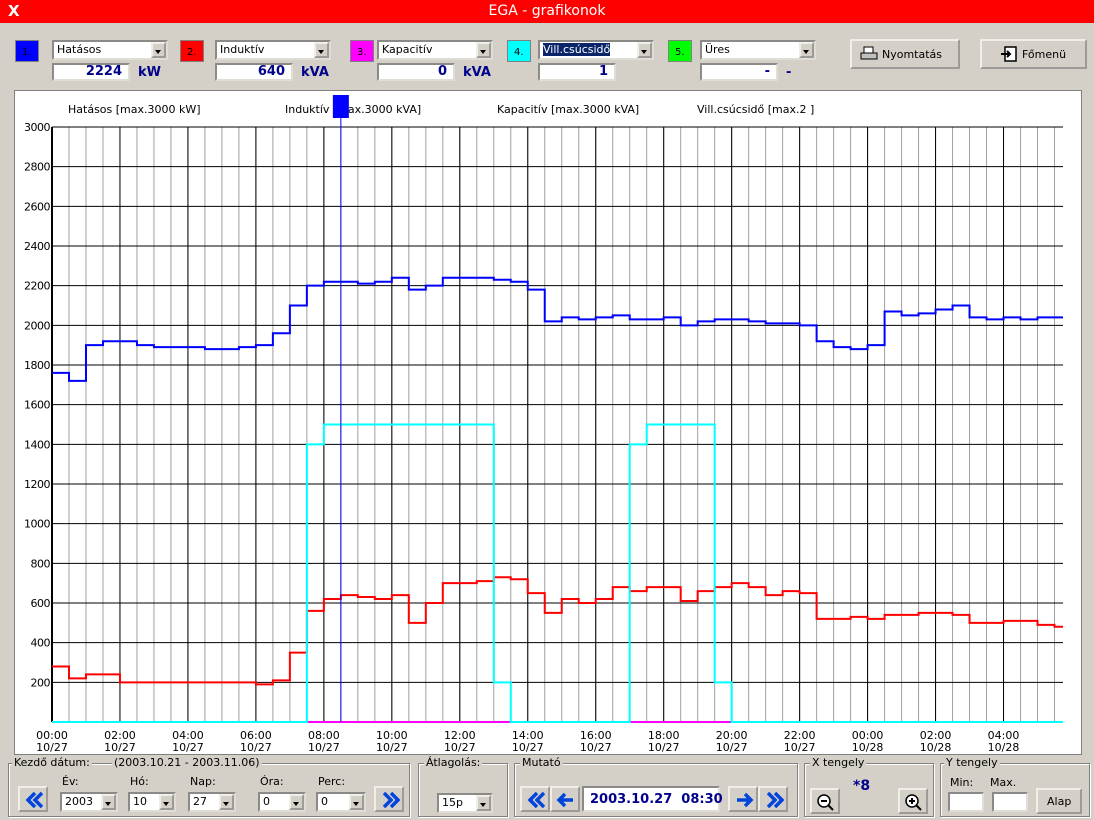 The width and height of the screenshot is (1094, 820). What do you see at coordinates (1004, 735) in the screenshot?
I see `x-tick-label: 04:00` at bounding box center [1004, 735].